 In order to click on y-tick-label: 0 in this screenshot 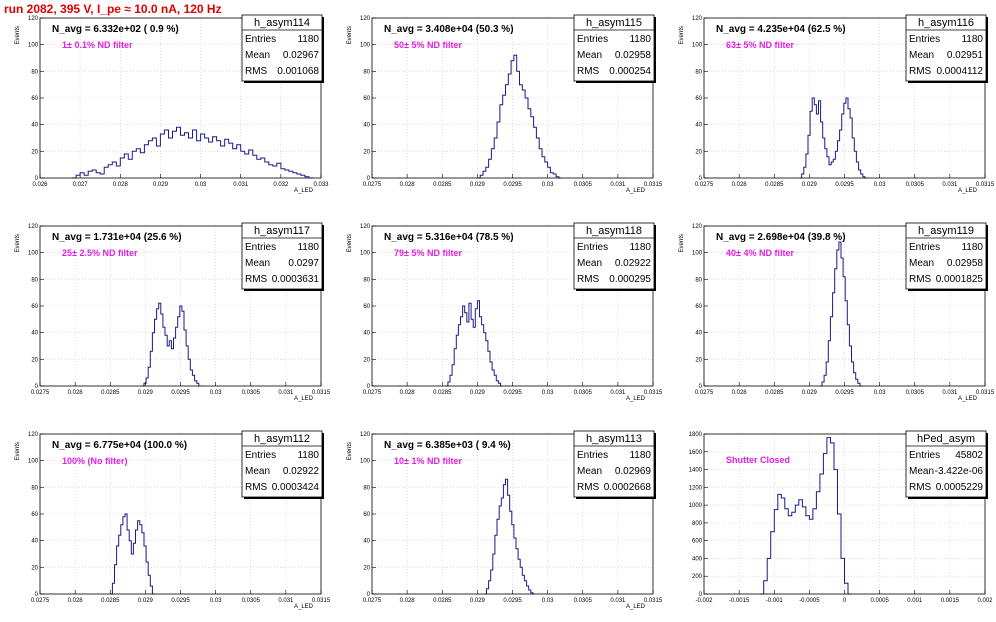, I will do `click(37, 179)`.